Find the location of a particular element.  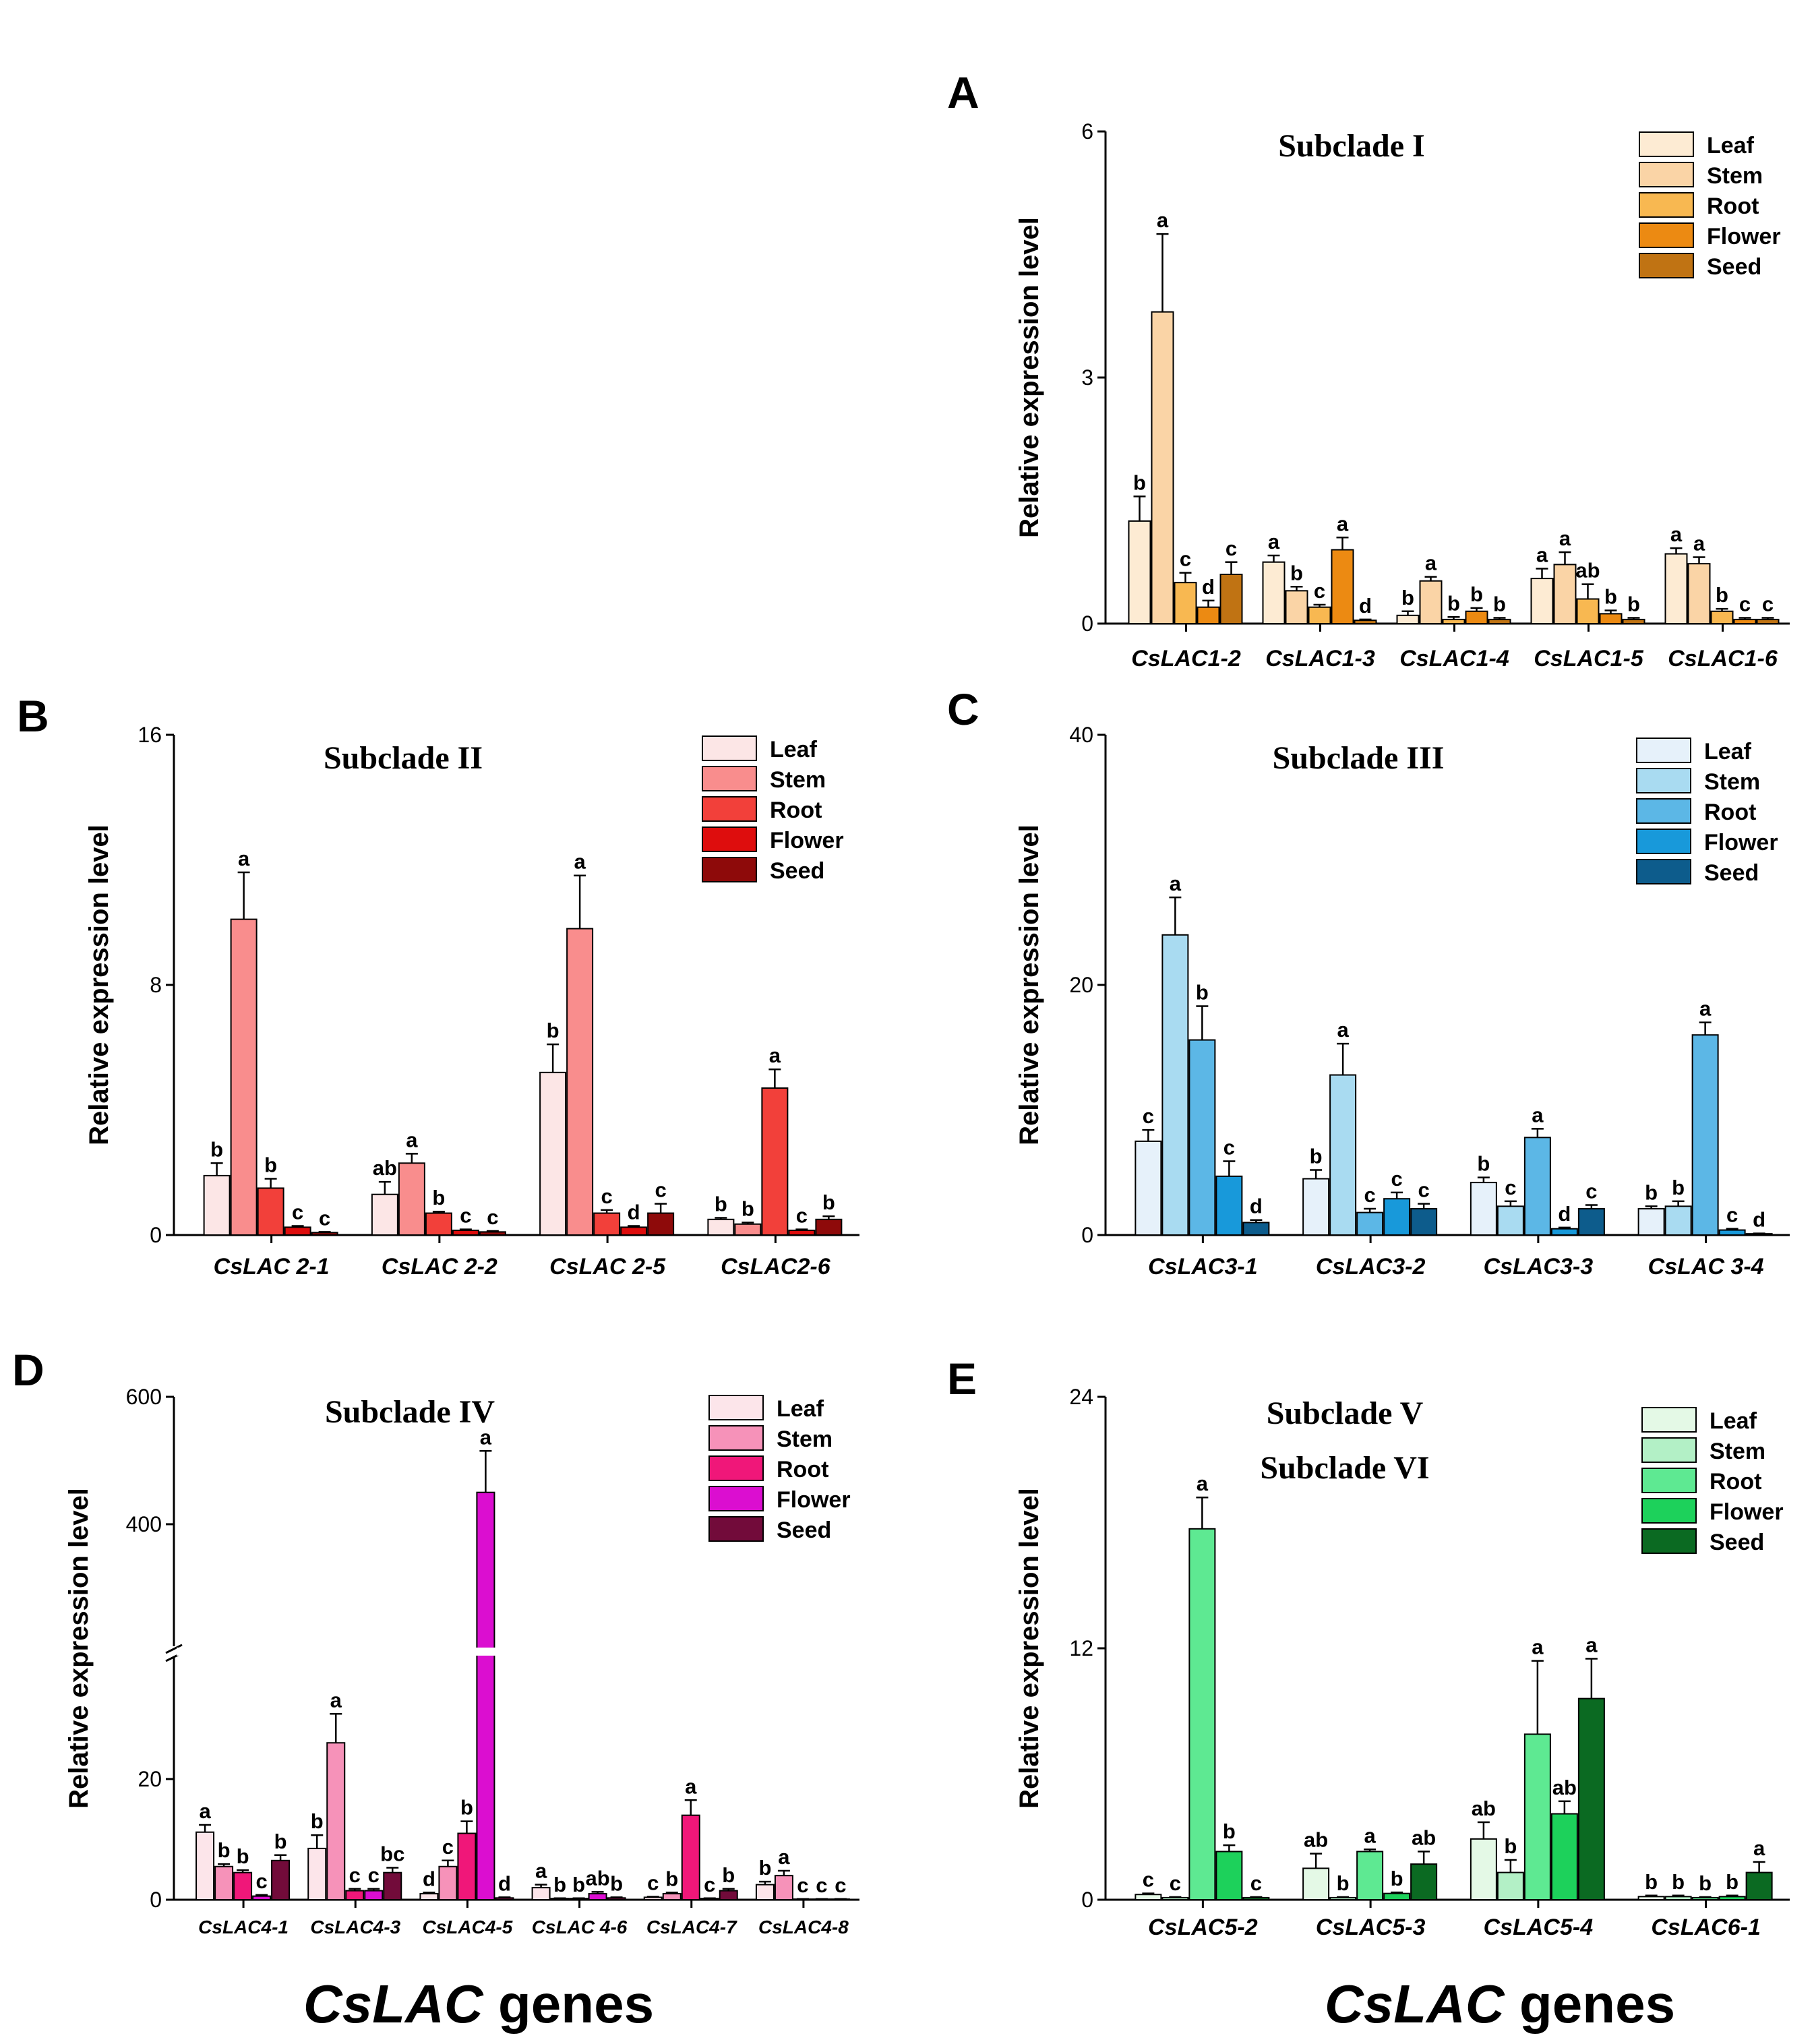

x-tick-label: CsLAC3-3 is located at coordinates (1539, 1267).